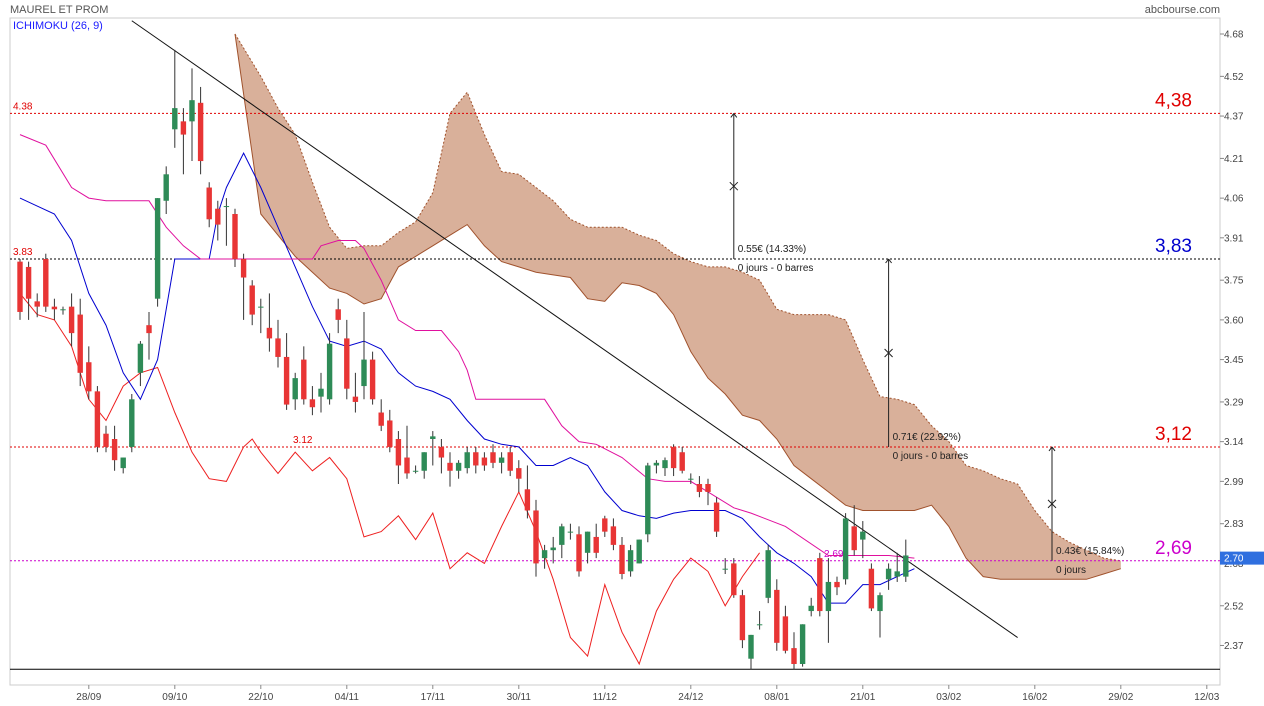 This screenshot has width=1264, height=706. Describe the element at coordinates (1052, 504) in the screenshot. I see `measure-midpoint` at that location.